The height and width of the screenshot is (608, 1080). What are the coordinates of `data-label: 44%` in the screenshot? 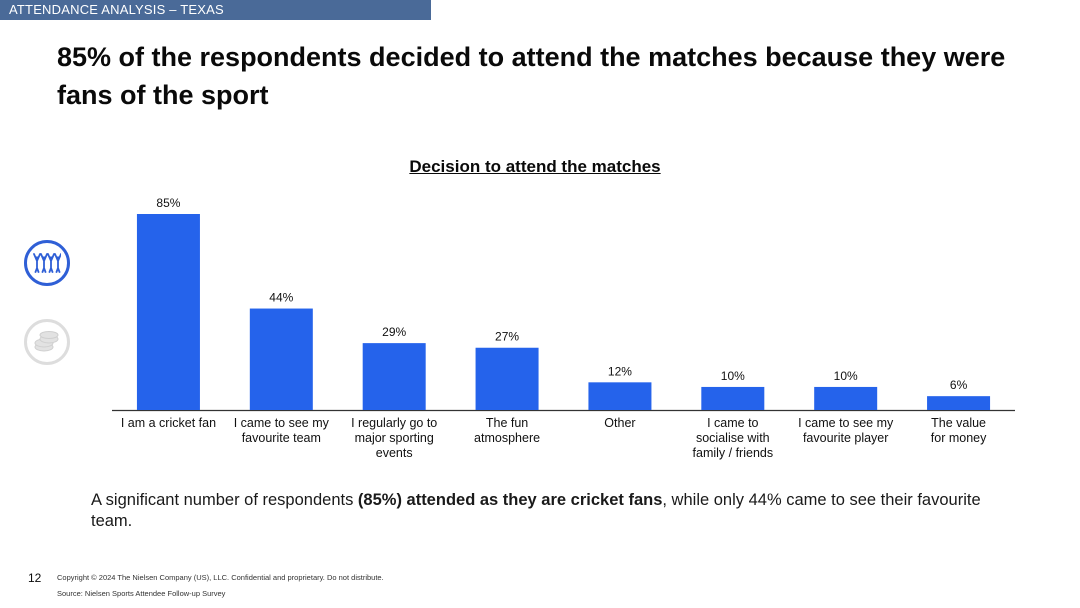 It's located at (281, 298).